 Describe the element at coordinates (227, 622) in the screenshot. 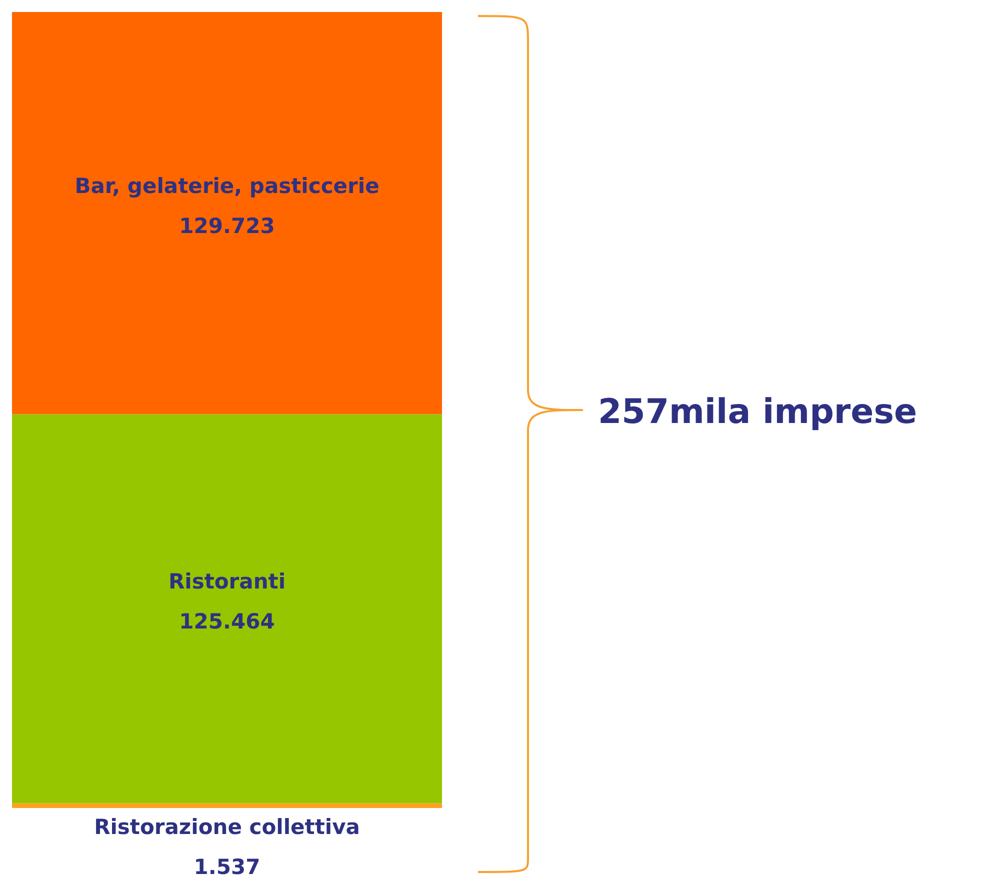

I see `data-label: 125.464` at that location.